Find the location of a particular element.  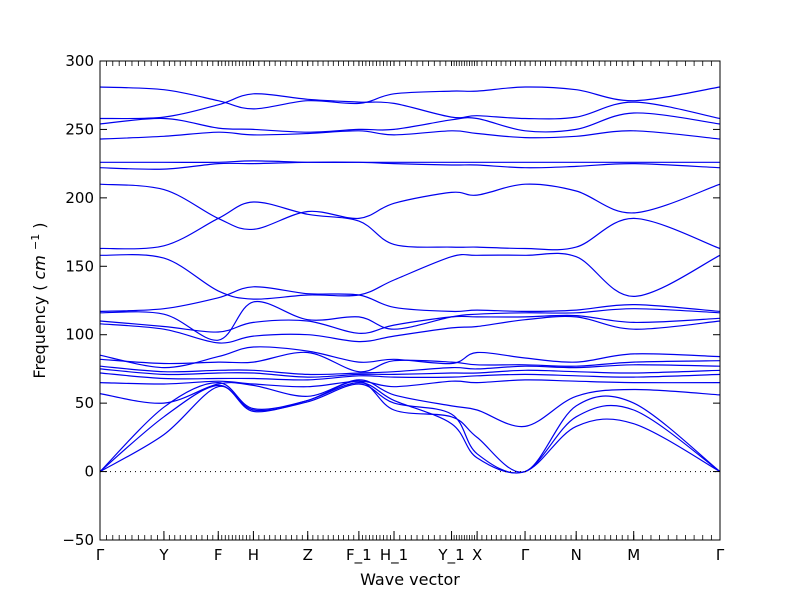

x-tick-label: Y is located at coordinates (163, 555).